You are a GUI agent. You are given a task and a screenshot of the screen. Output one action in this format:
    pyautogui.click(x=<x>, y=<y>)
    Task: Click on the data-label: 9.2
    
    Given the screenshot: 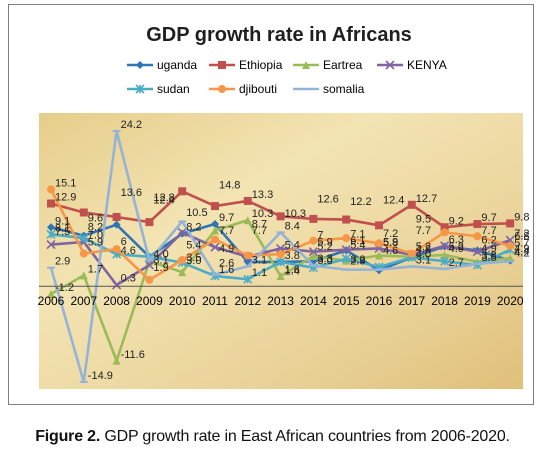 What is the action you would take?
    pyautogui.click(x=456, y=221)
    